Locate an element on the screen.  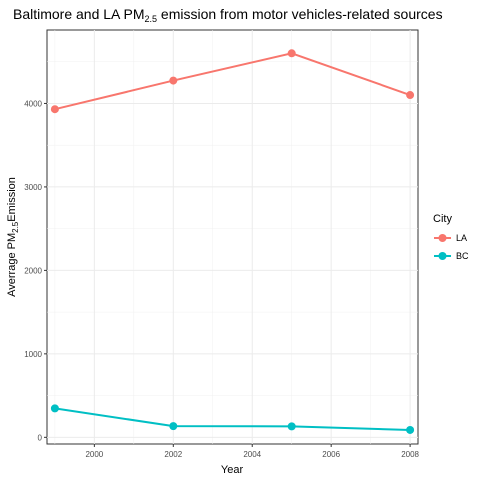
y-tick-label: 0 is located at coordinates (40, 437).